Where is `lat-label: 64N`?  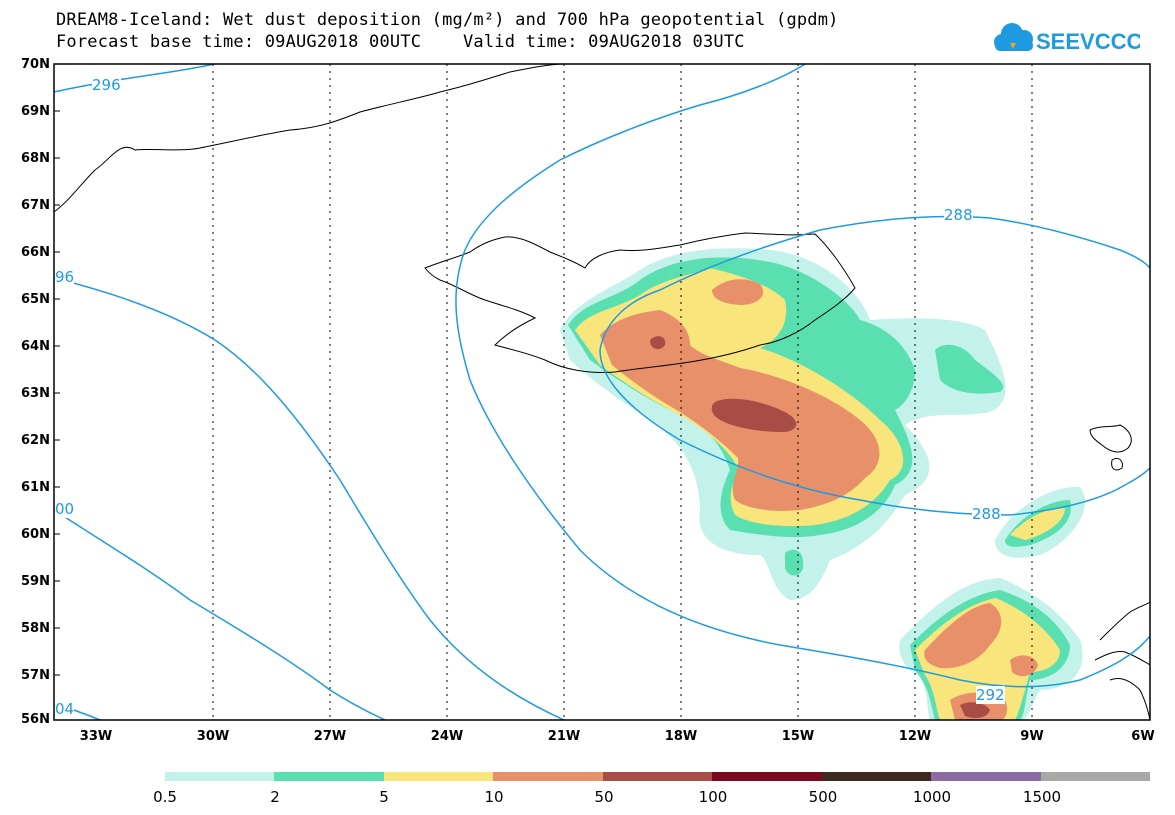 lat-label: 64N is located at coordinates (35, 346).